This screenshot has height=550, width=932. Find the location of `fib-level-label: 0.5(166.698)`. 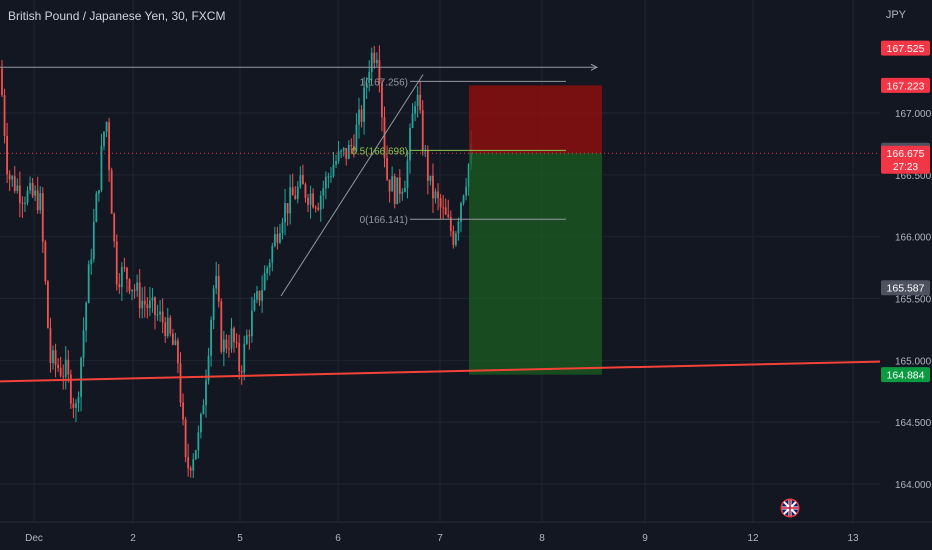

fib-level-label: 0.5(166.698) is located at coordinates (379, 151).